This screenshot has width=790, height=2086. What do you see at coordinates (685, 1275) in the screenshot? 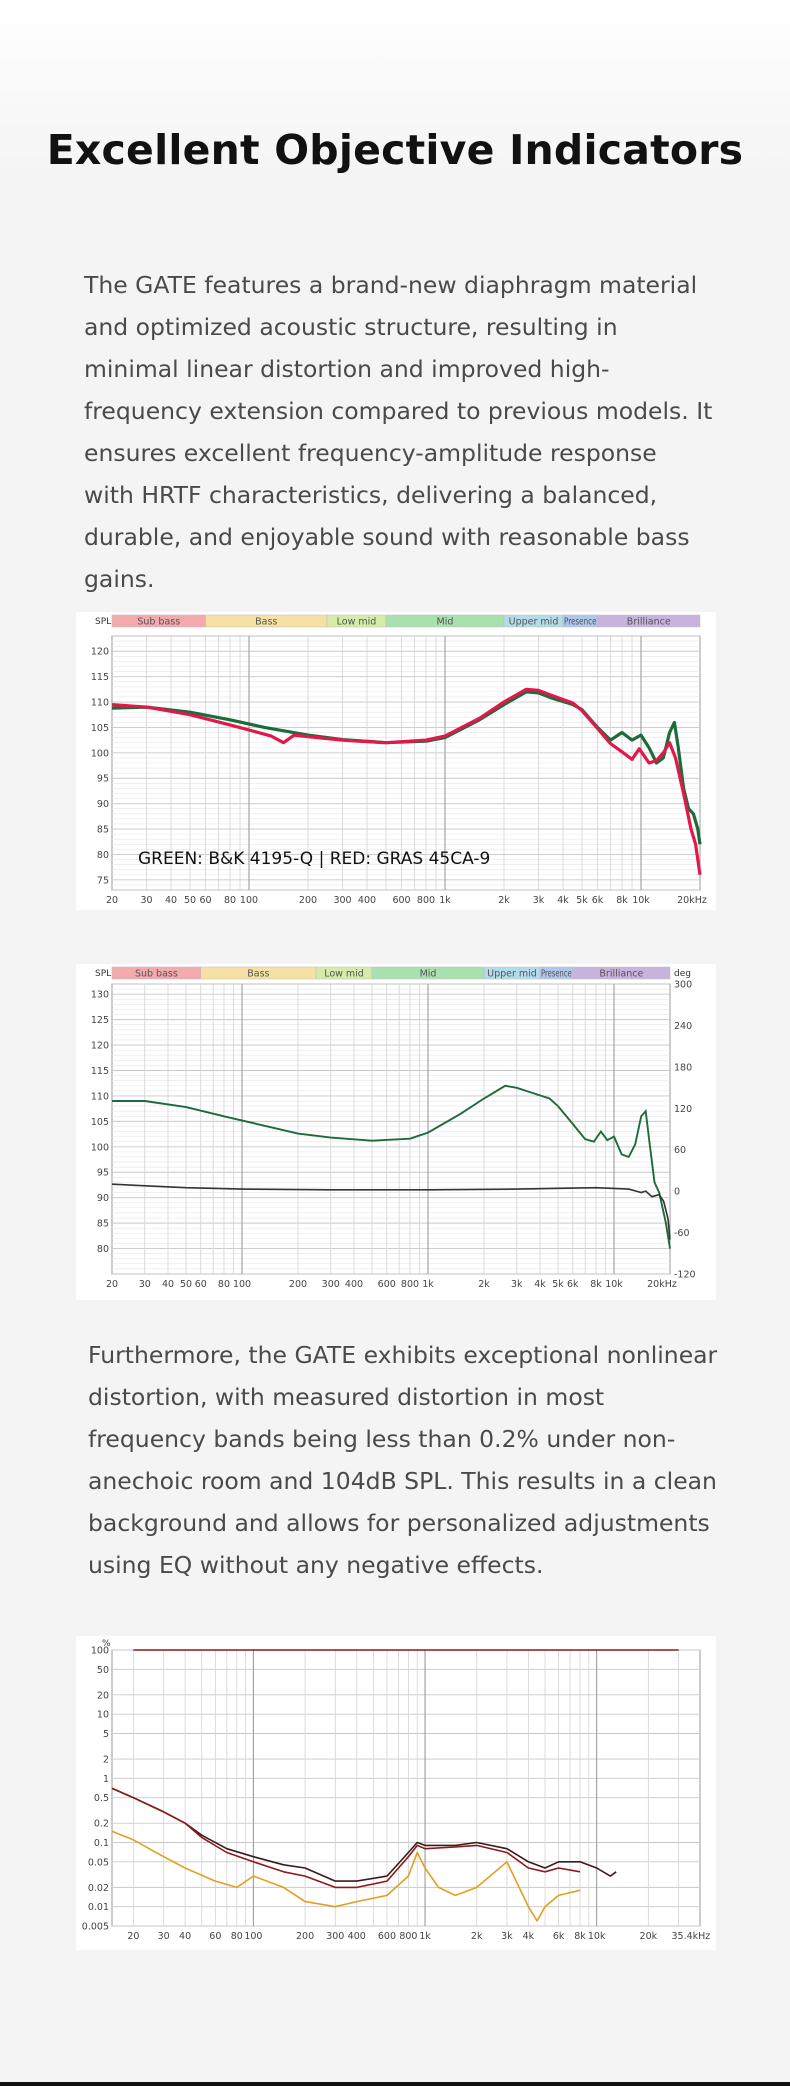
I see `y2-tick-label: -120` at bounding box center [685, 1275].